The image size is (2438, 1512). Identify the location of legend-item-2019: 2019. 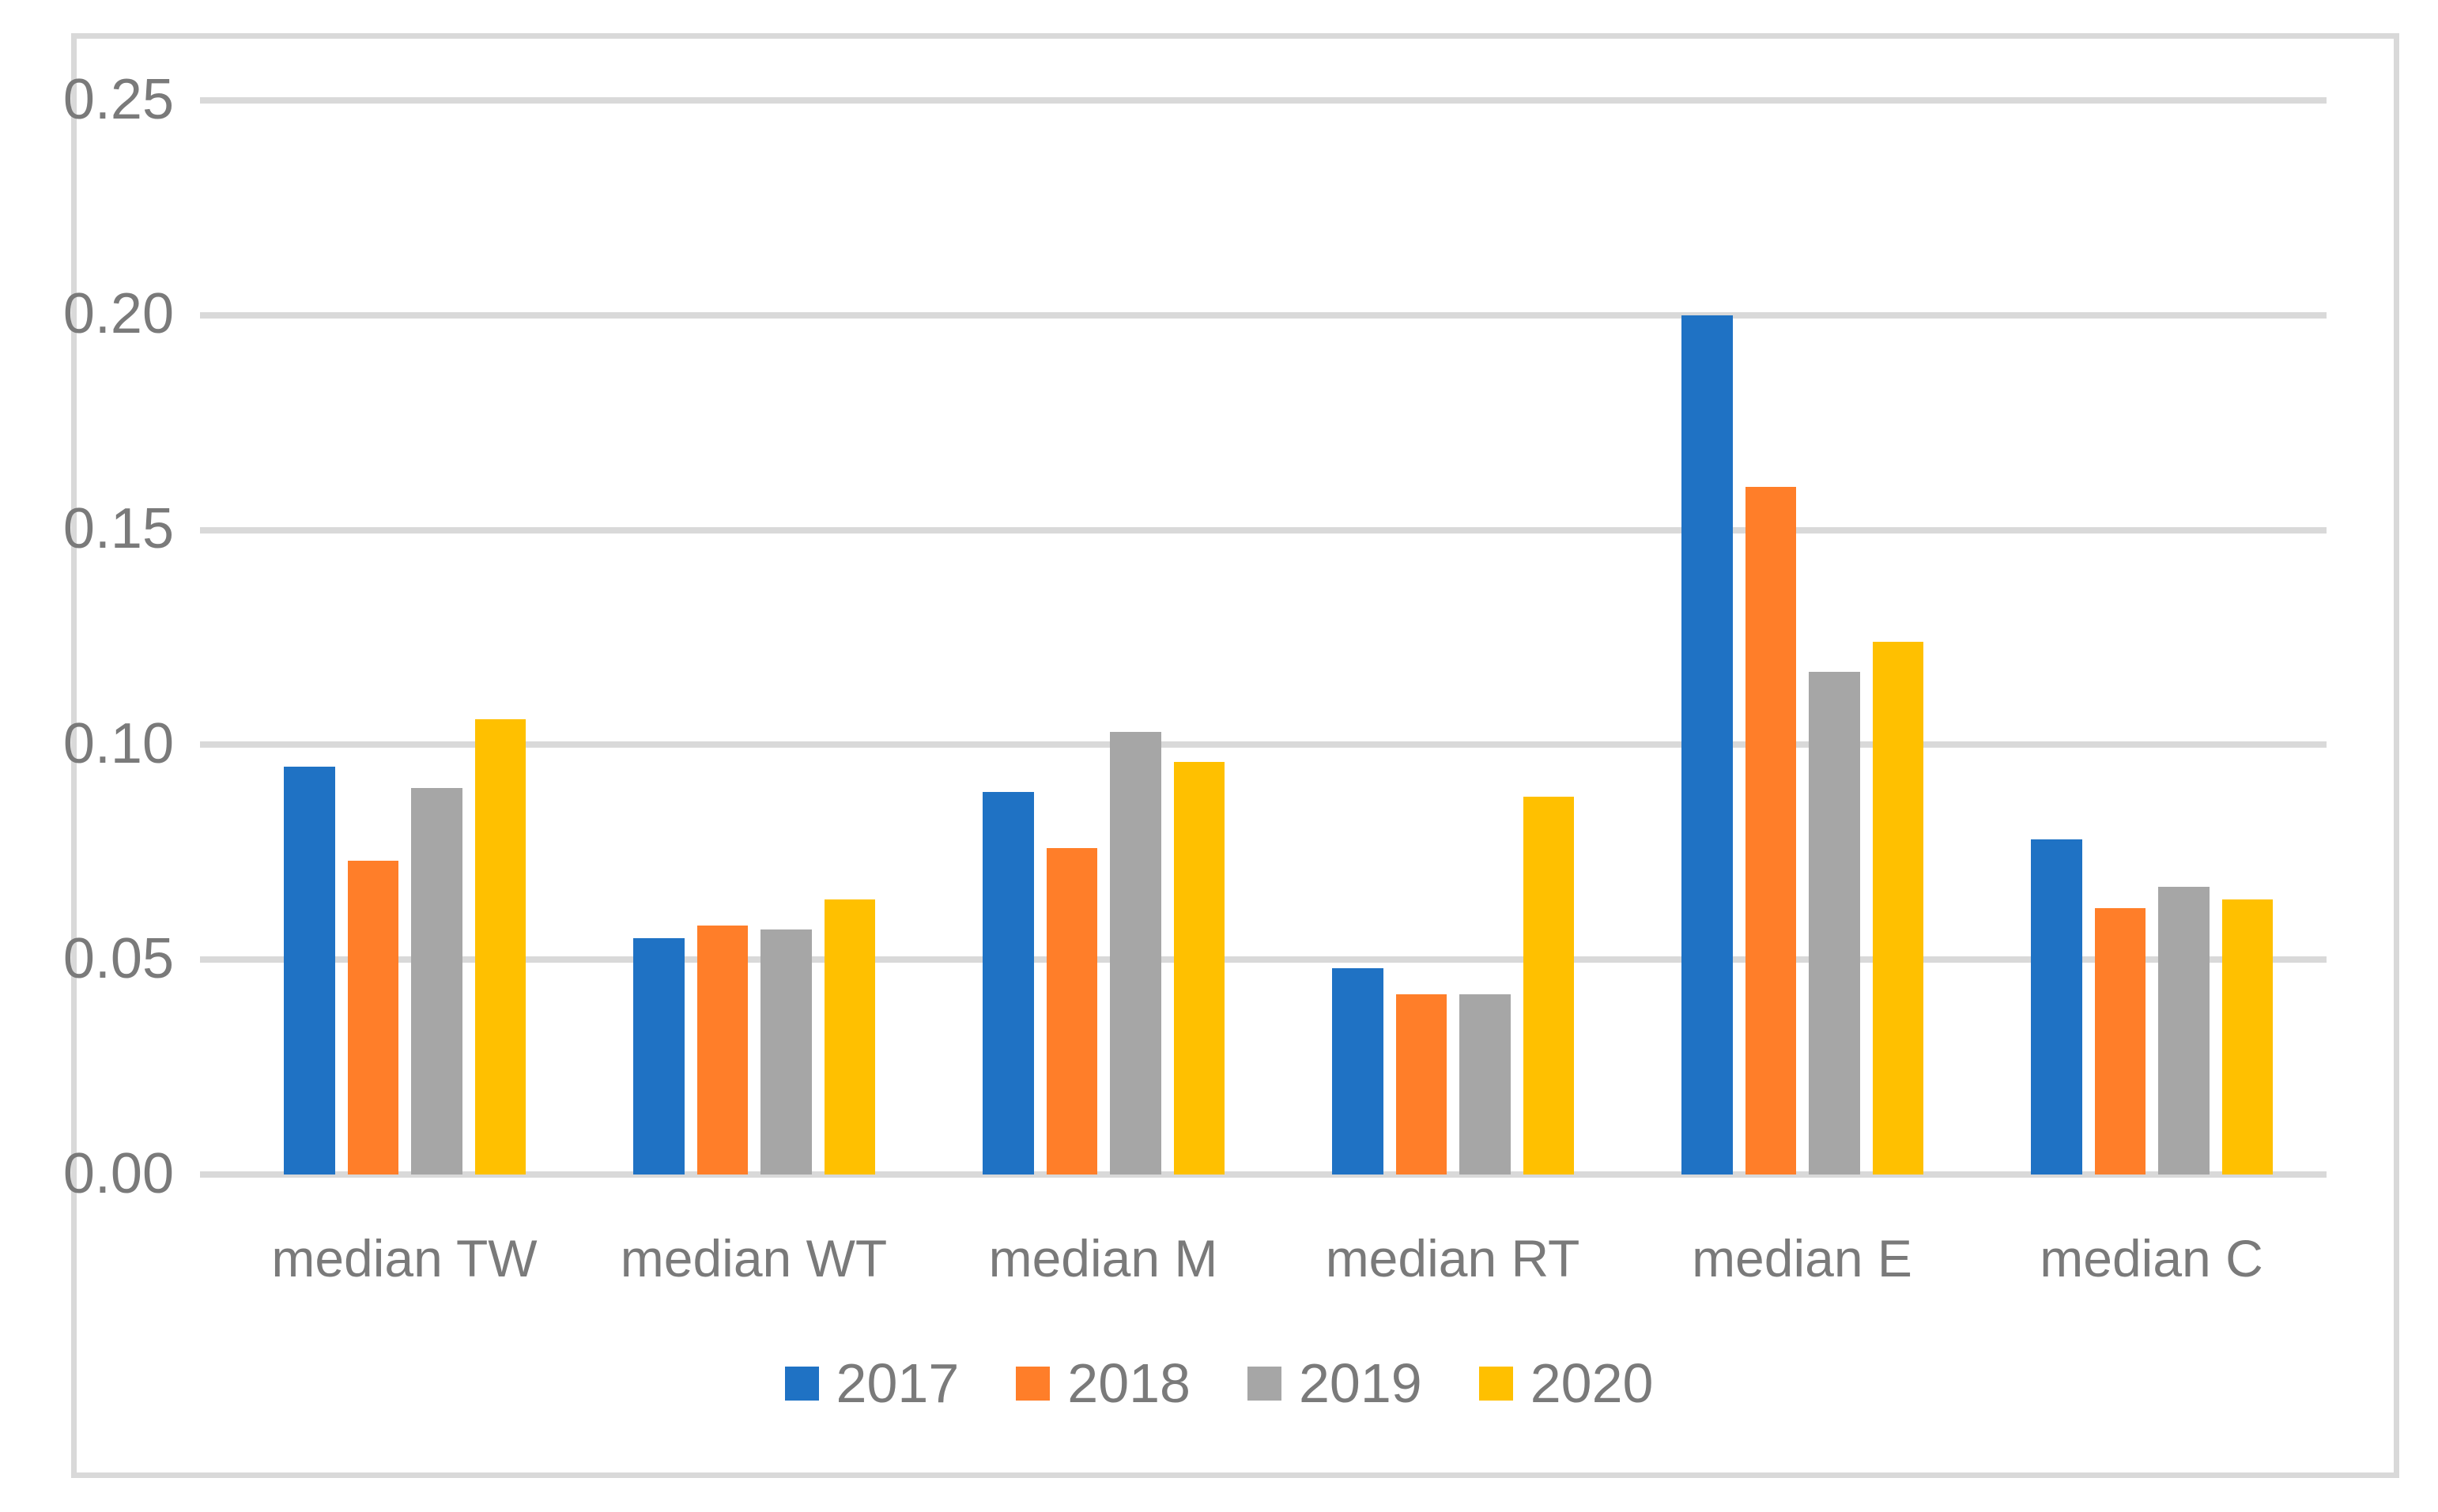
(1334, 1383).